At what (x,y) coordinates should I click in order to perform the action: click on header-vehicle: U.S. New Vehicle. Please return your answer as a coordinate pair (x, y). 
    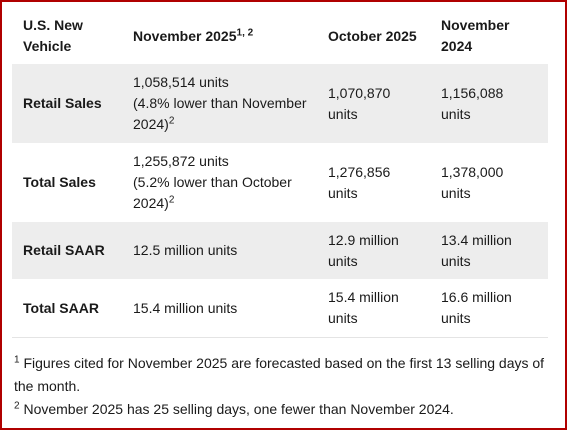
    Looking at the image, I should click on (72, 36).